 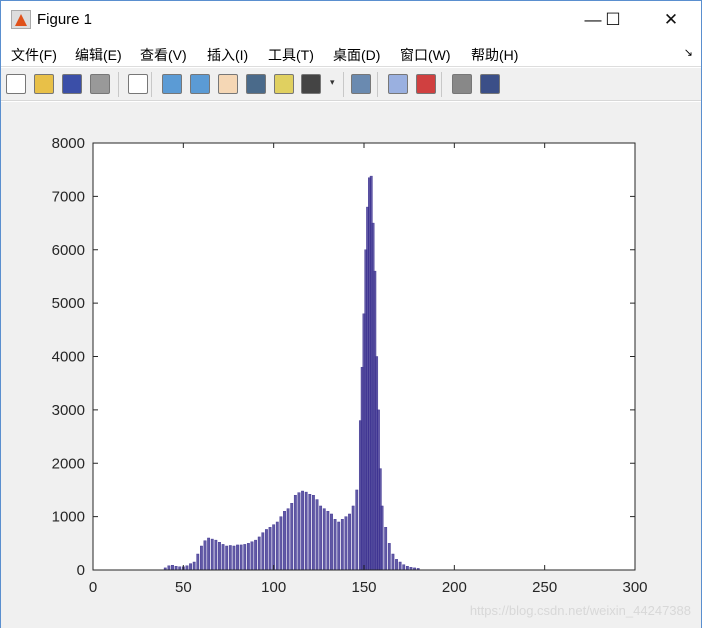 What do you see at coordinates (291, 55) in the screenshot?
I see `menu-item: 工具(T)` at bounding box center [291, 55].